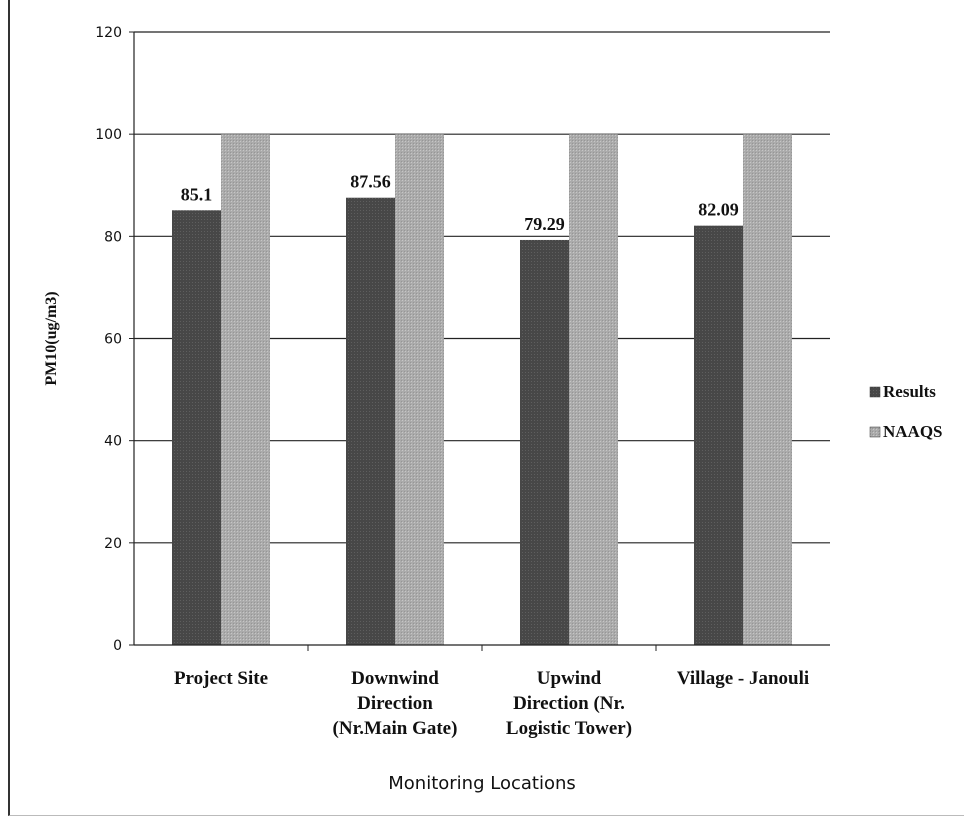 Image resolution: width=966 pixels, height=818 pixels. What do you see at coordinates (395, 678) in the screenshot?
I see `x-category-label: Downwind` at bounding box center [395, 678].